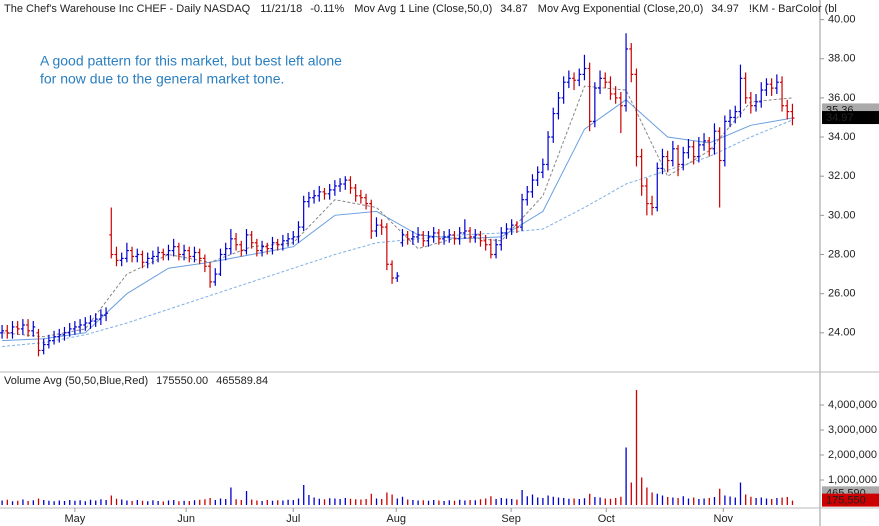 The image size is (879, 526). I want to click on x-tick-label: Oct, so click(606, 519).